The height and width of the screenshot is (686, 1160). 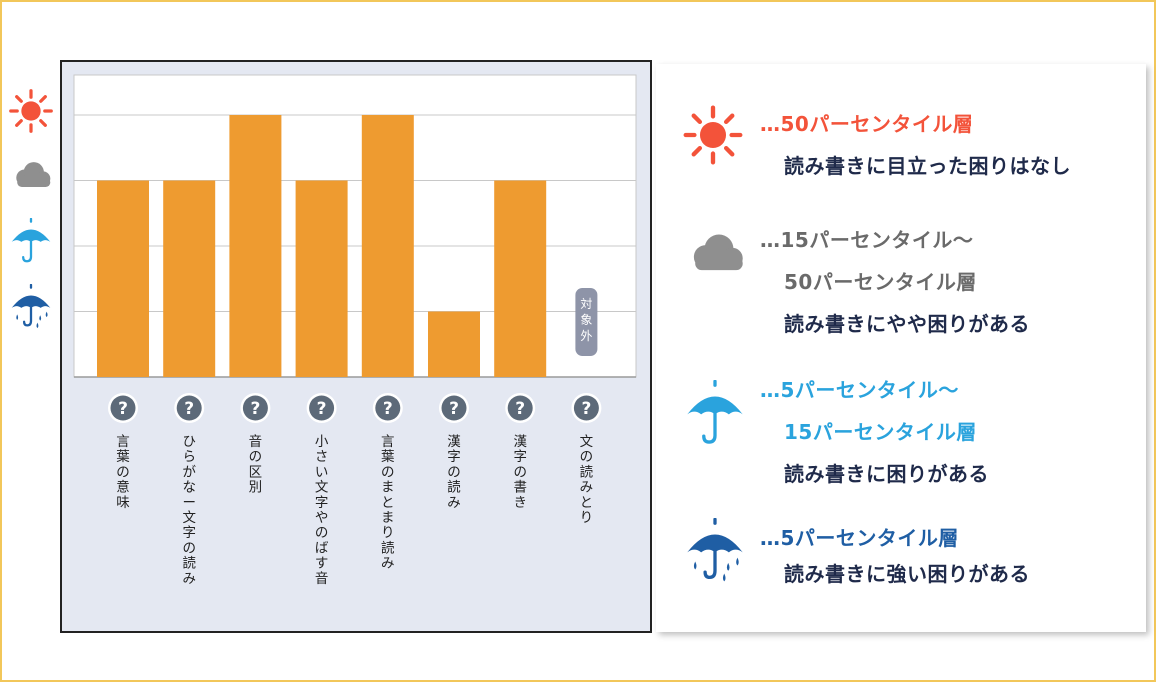 What do you see at coordinates (715, 552) in the screenshot?
I see `umbrella-rain-icon` at bounding box center [715, 552].